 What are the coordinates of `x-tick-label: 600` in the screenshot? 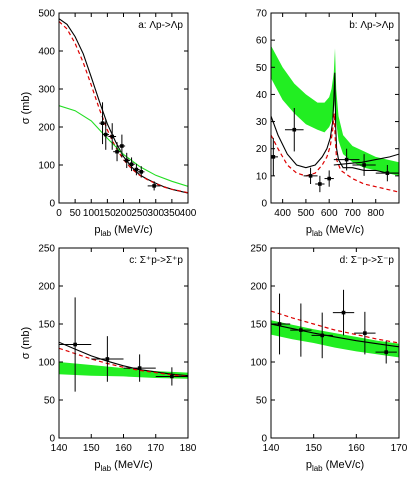 It's located at (329, 213).